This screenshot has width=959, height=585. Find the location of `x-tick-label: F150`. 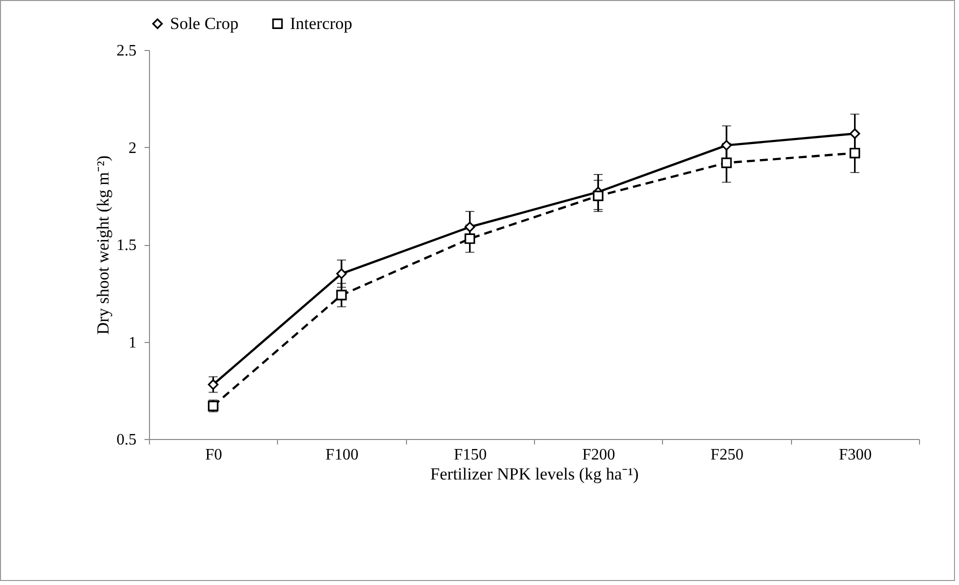

x-tick-label: F150 is located at coordinates (470, 455).